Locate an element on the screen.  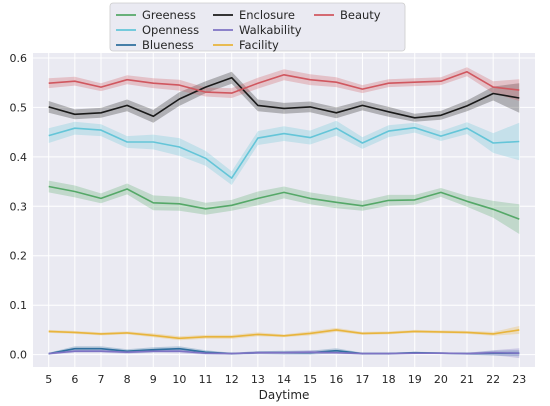
legend-label: Beauty is located at coordinates (360, 15).